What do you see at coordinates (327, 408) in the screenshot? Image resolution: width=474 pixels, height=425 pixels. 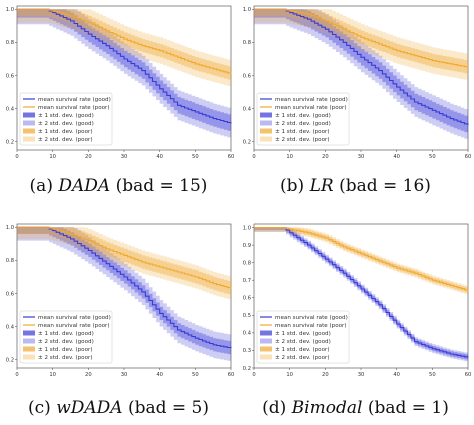 I see `caption-d-name: Bimodal` at bounding box center [327, 408].